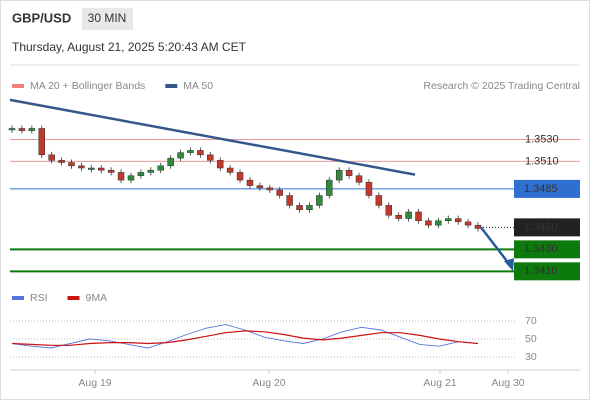  Describe the element at coordinates (531, 321) in the screenshot. I see `y-tick-label: 70` at that location.